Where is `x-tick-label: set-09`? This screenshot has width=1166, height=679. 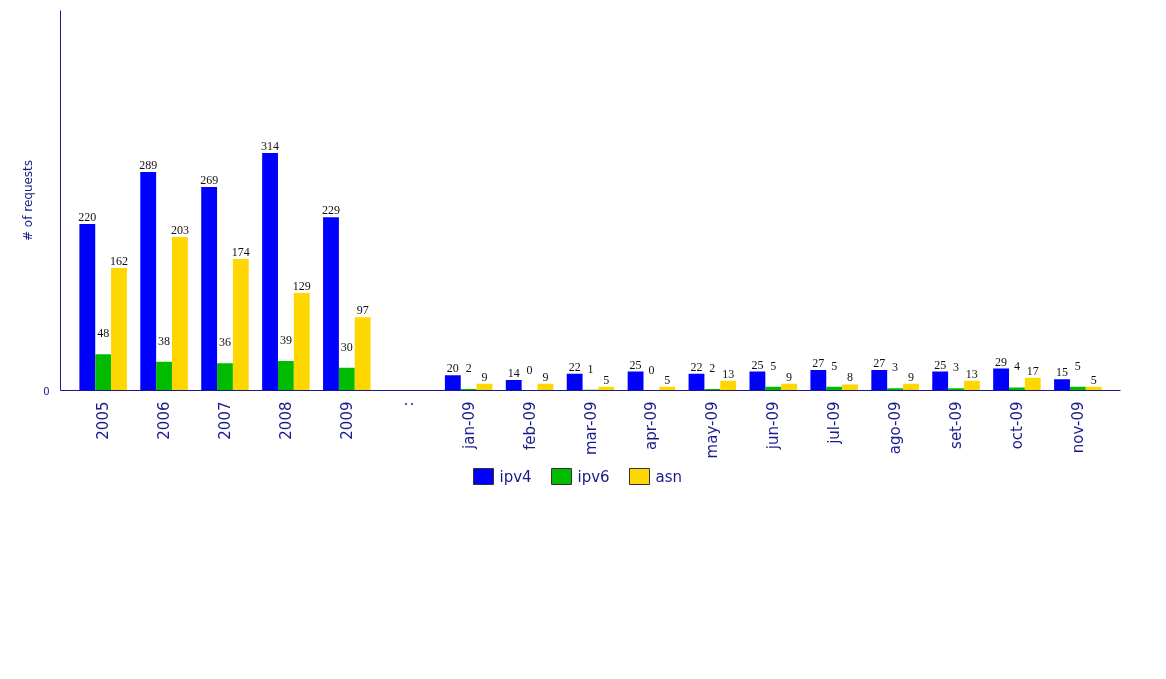
x-tick-label: set-09 is located at coordinates (956, 425).